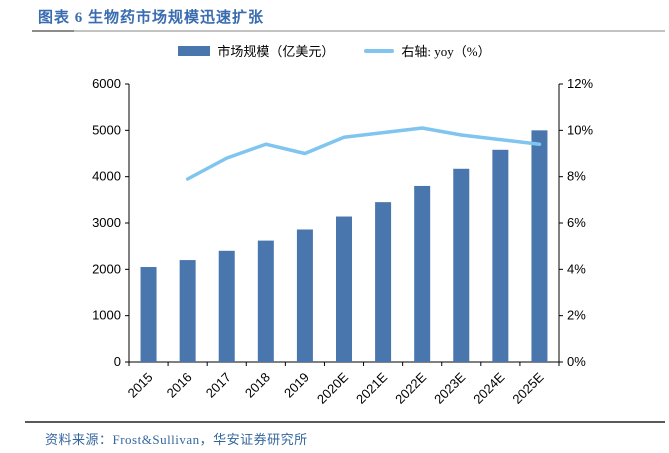 This screenshot has width=669, height=453. Describe the element at coordinates (422, 273) in the screenshot. I see `bar-2022E` at that location.